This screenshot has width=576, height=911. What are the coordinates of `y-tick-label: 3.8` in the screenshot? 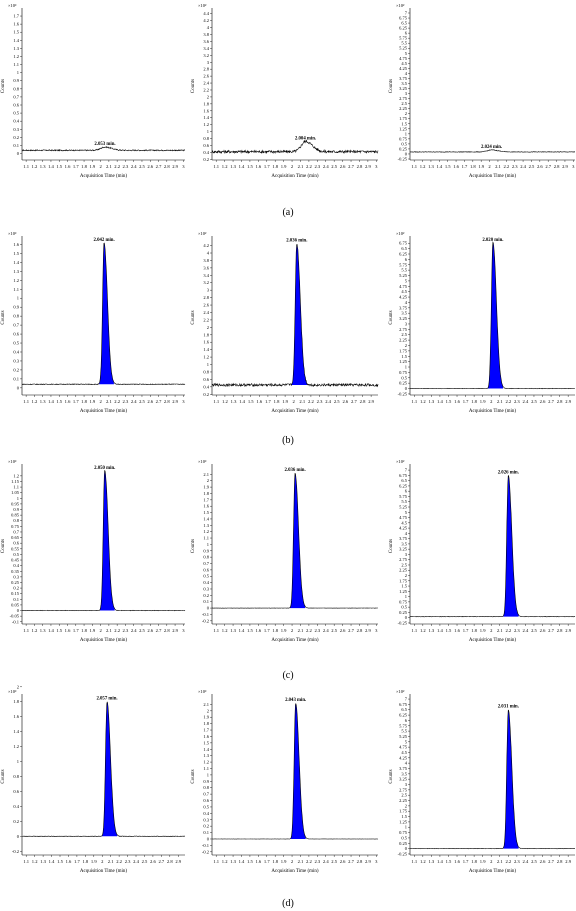 It's located at (206, 34).